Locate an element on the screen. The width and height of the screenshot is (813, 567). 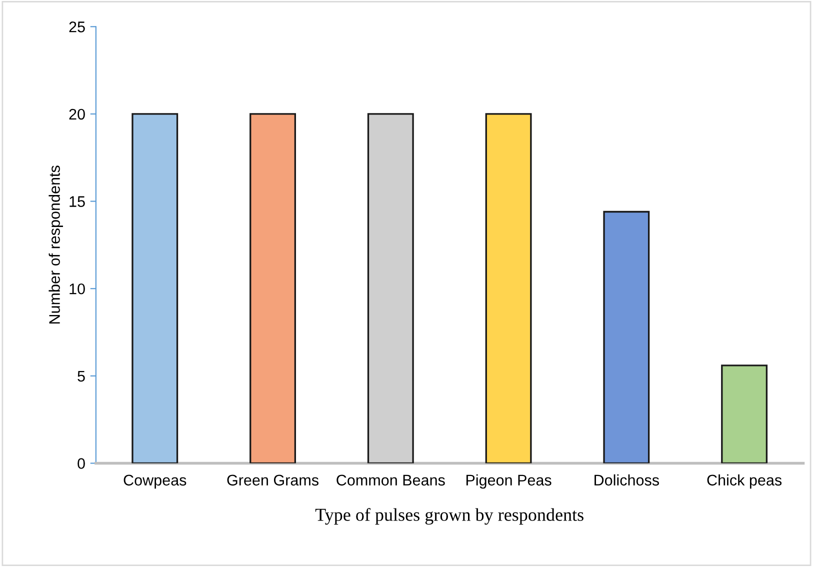
x-tick-label: Cowpeas is located at coordinates (155, 481).